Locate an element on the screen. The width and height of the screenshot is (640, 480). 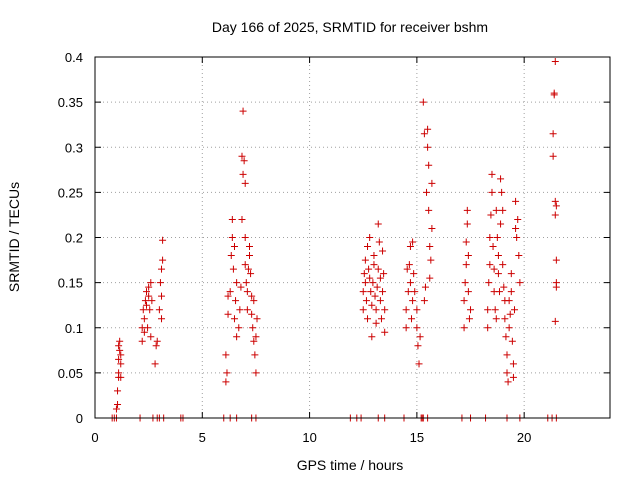
y-tick-label: 0.4 is located at coordinates (74, 57).